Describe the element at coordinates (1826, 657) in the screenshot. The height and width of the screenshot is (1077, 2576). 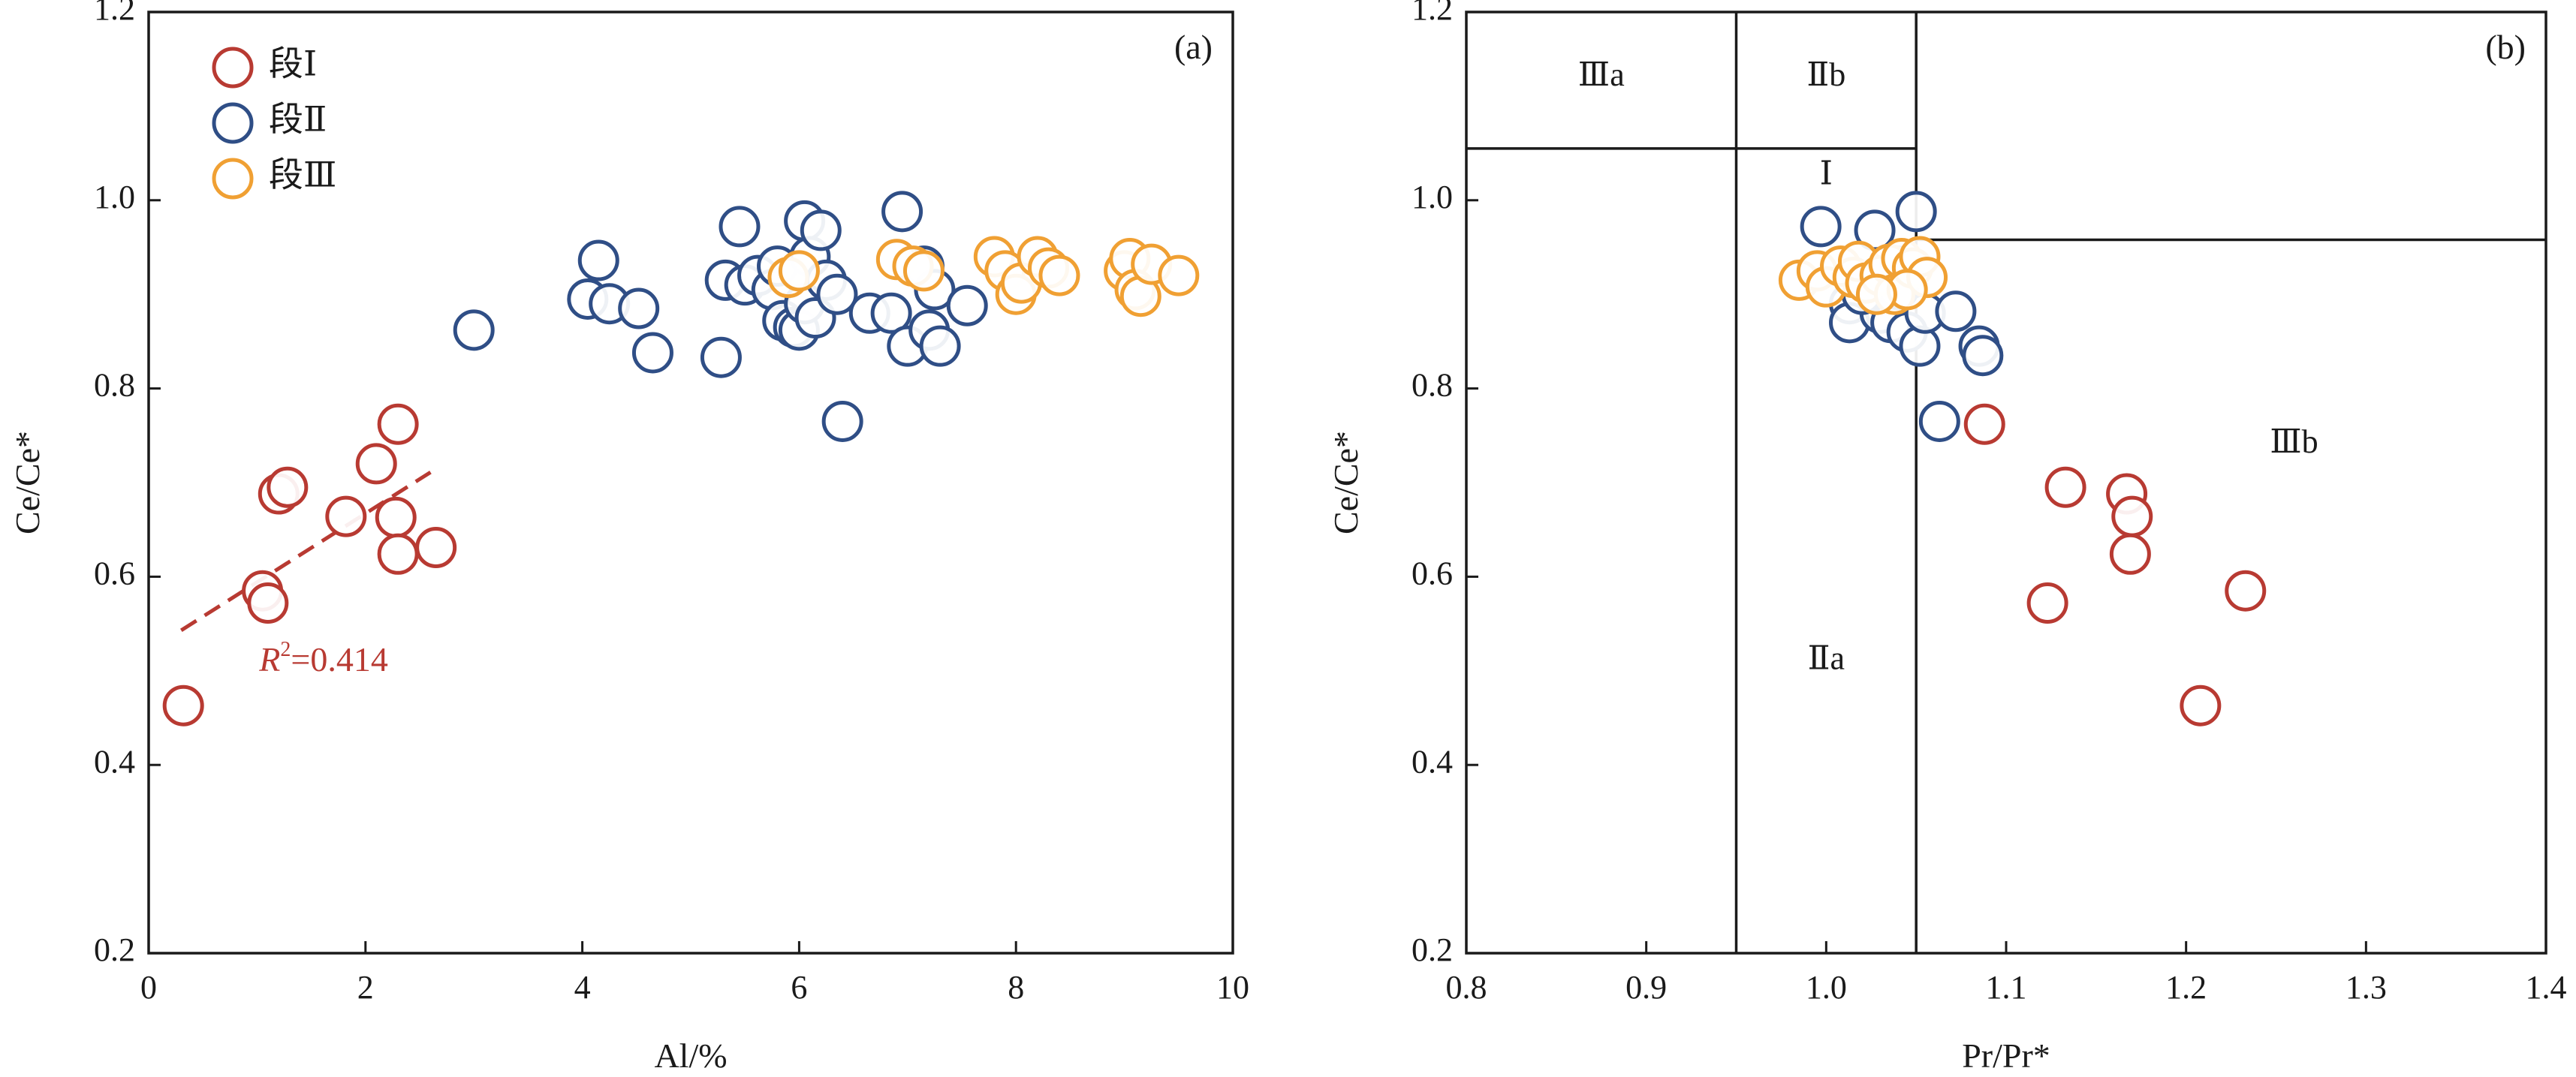
I see `region-label: Ⅱa` at that location.